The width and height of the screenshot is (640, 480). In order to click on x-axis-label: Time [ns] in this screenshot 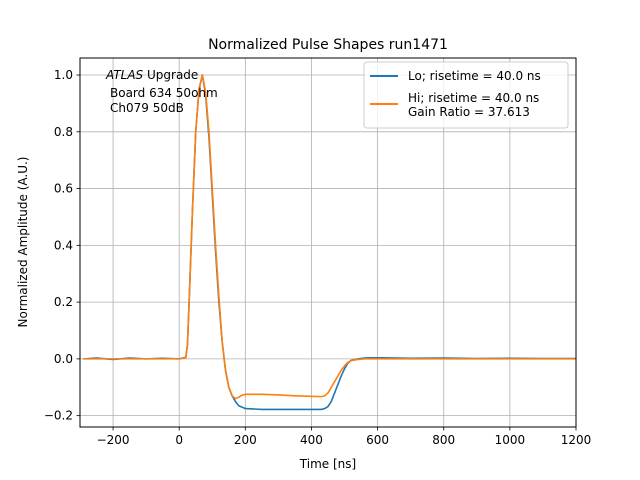, I will do `click(327, 464)`.